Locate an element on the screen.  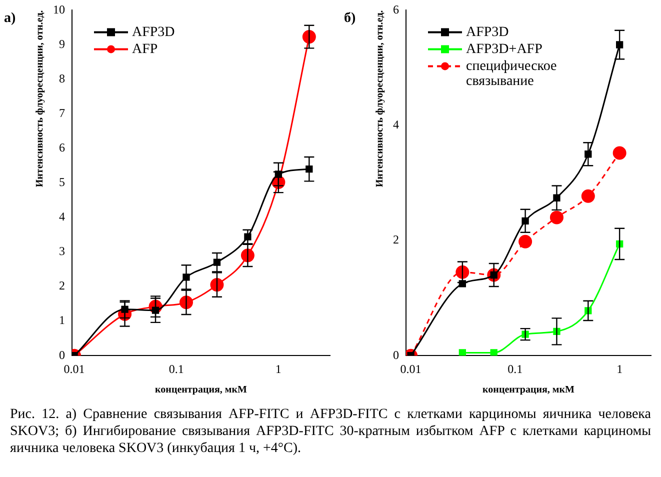
chart-title: а) is located at coordinates (10, 18).